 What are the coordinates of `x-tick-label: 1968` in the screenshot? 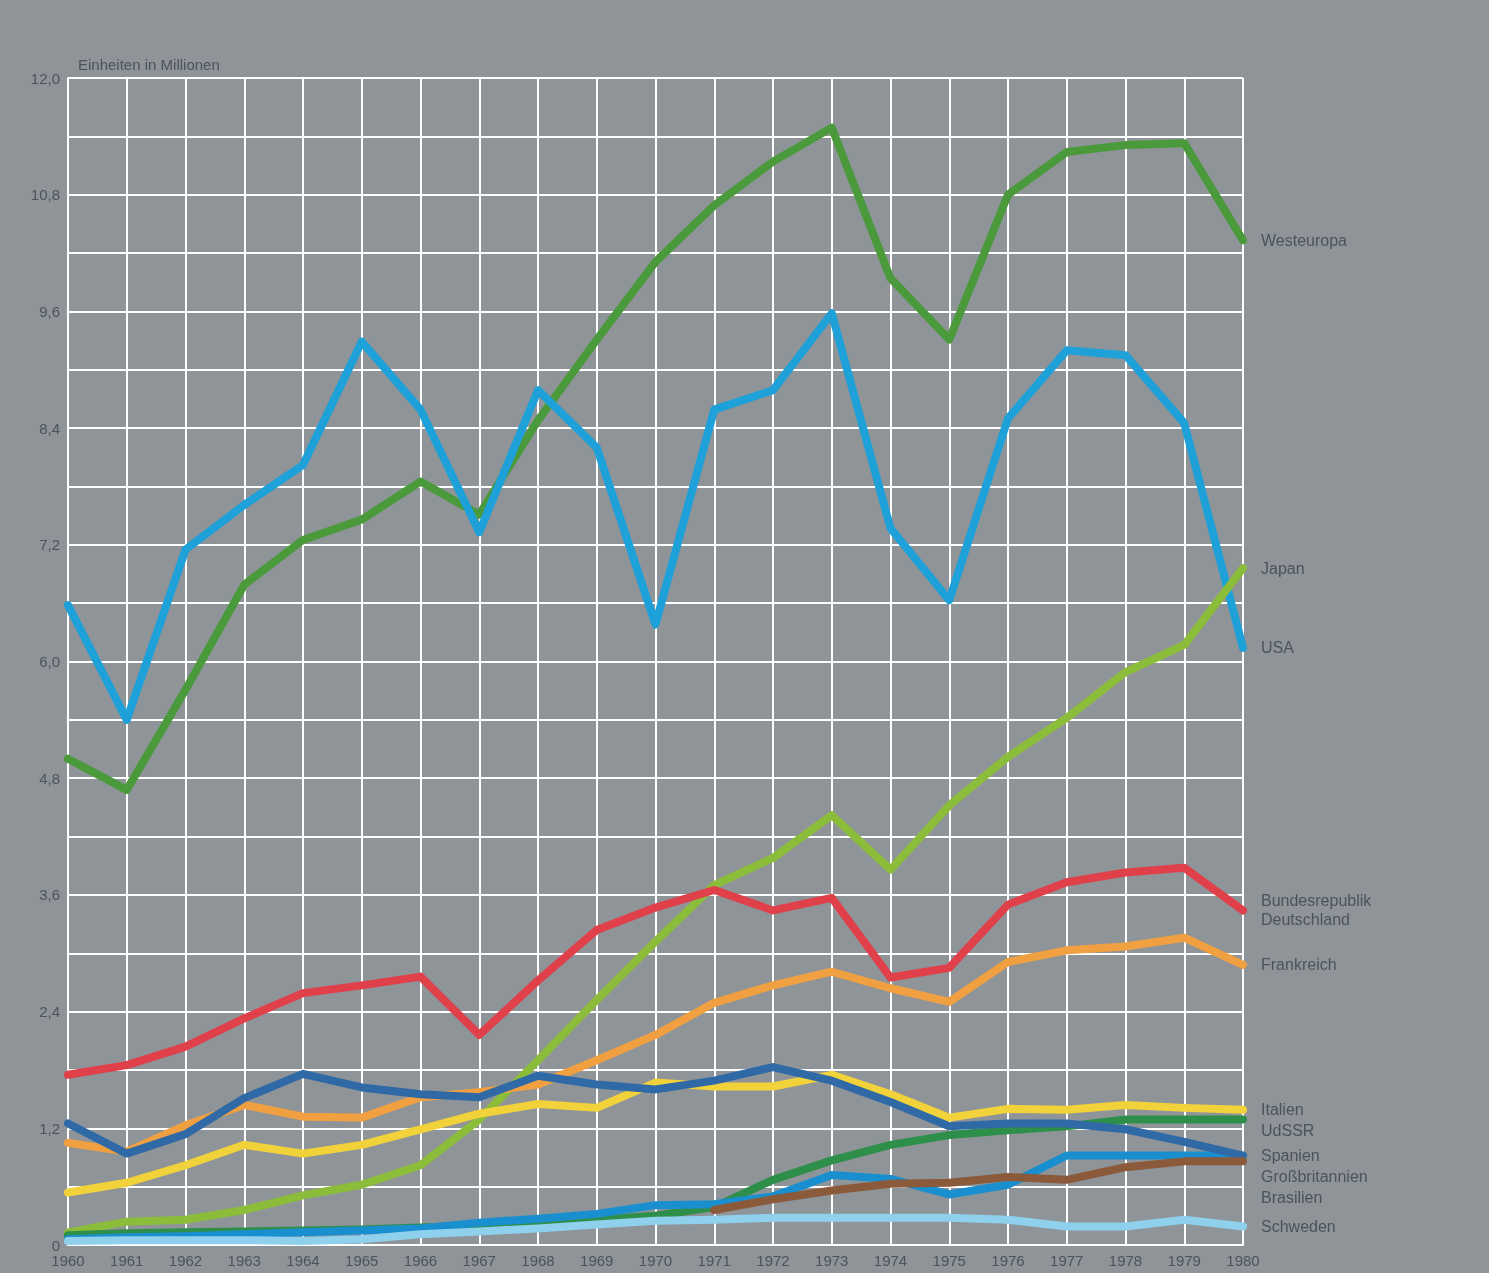 It's located at (538, 1260).